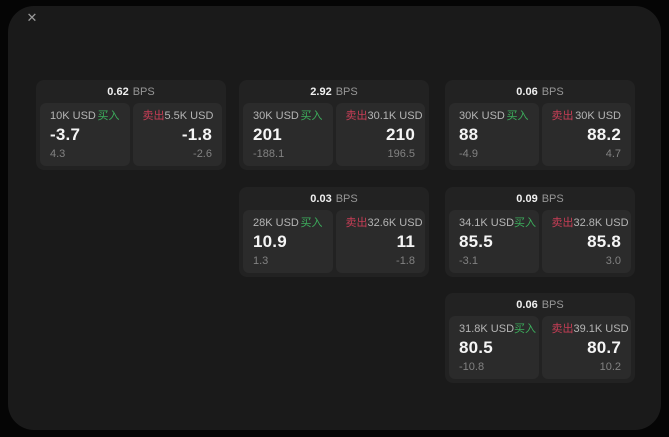 This screenshot has height=437, width=669. I want to click on spread-value: 0.09, so click(527, 198).